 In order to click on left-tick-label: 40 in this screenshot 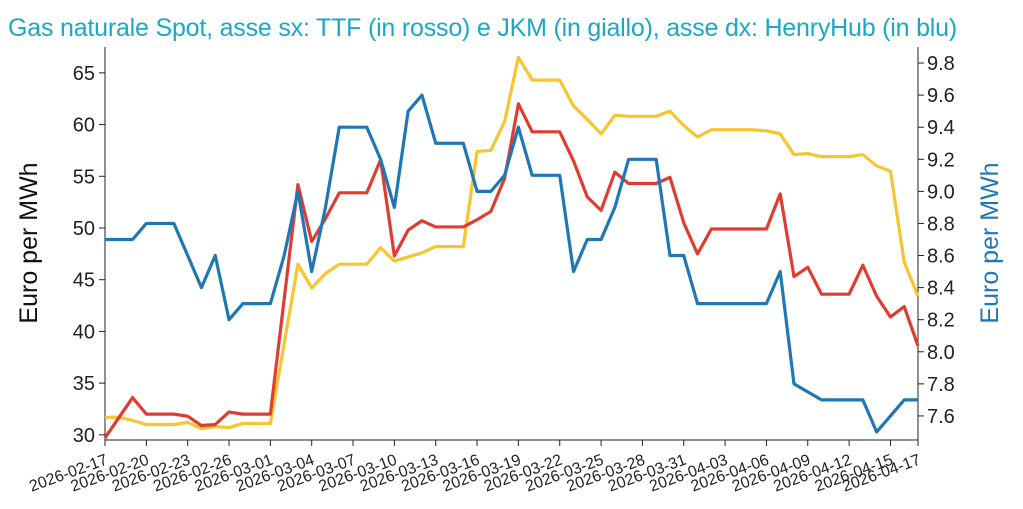, I will do `click(84, 332)`.